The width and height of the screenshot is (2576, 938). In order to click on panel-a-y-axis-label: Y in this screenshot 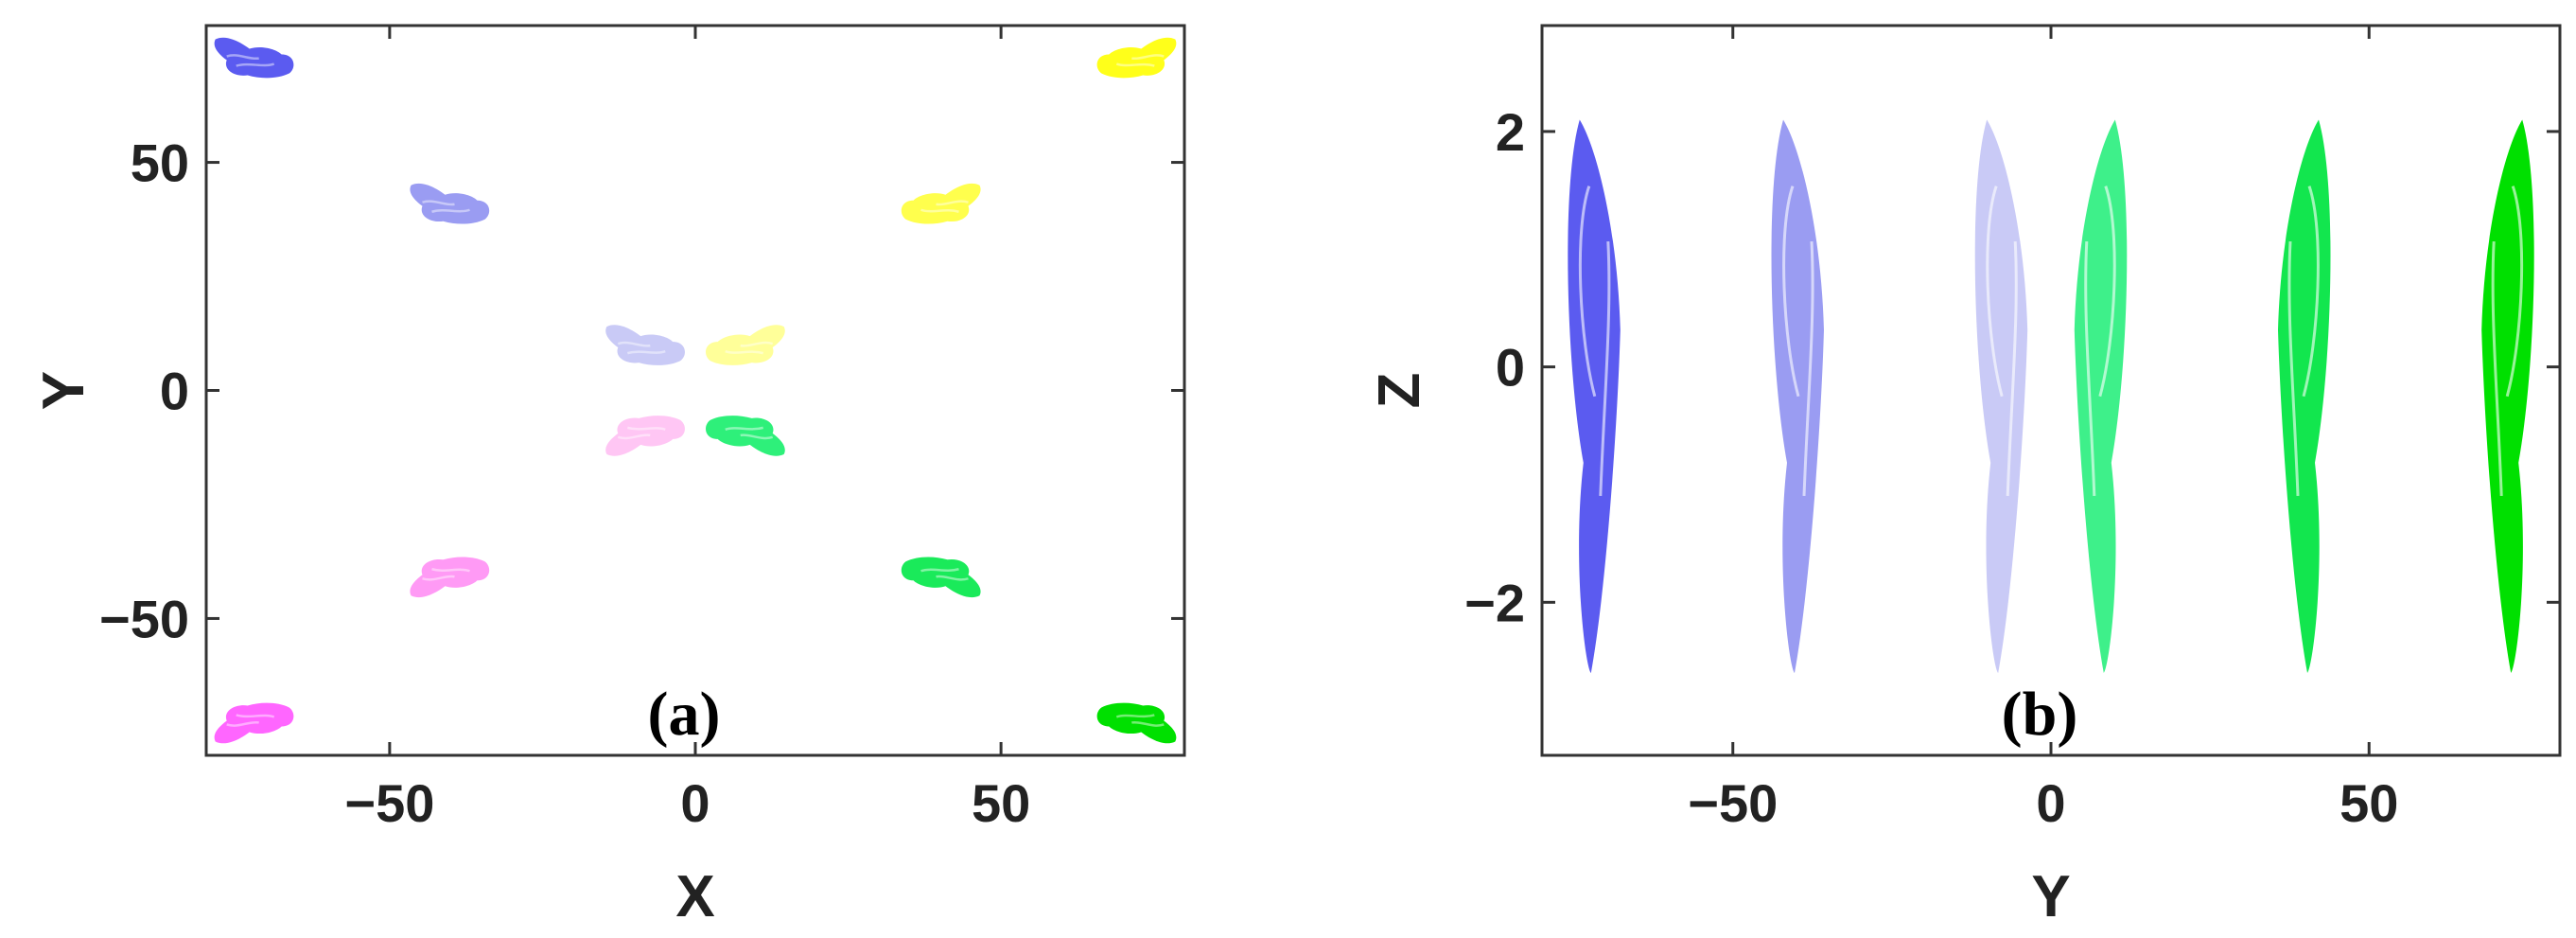, I will do `click(63, 390)`.